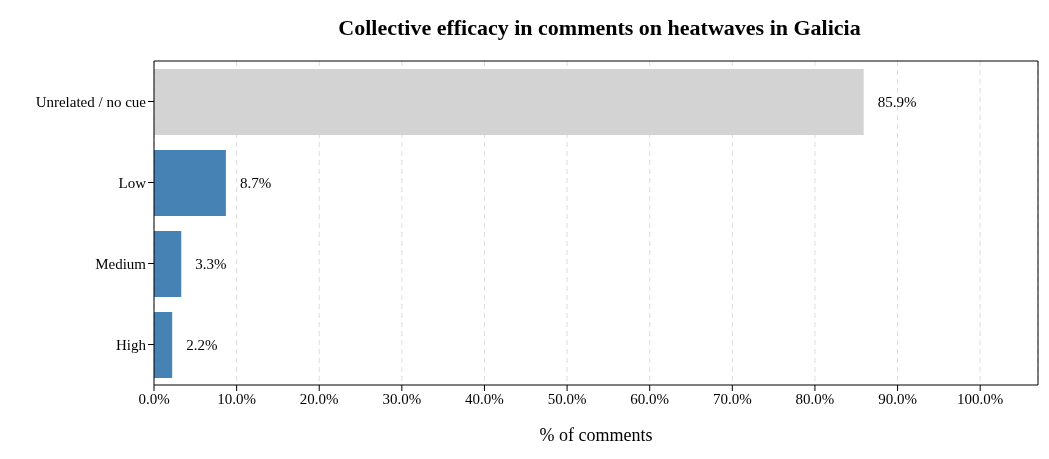  What do you see at coordinates (91, 101) in the screenshot?
I see `y-tick-label: Unrelated / no cue` at bounding box center [91, 101].